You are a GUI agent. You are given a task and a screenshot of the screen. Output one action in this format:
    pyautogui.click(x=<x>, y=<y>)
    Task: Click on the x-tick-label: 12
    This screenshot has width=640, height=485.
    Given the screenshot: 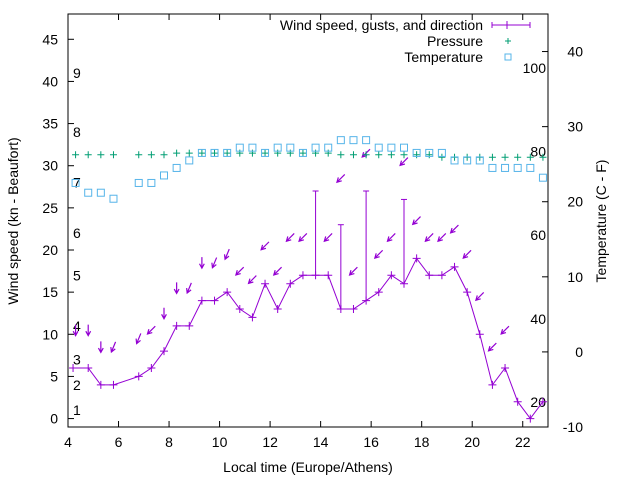 What is the action you would take?
    pyautogui.click(x=270, y=442)
    